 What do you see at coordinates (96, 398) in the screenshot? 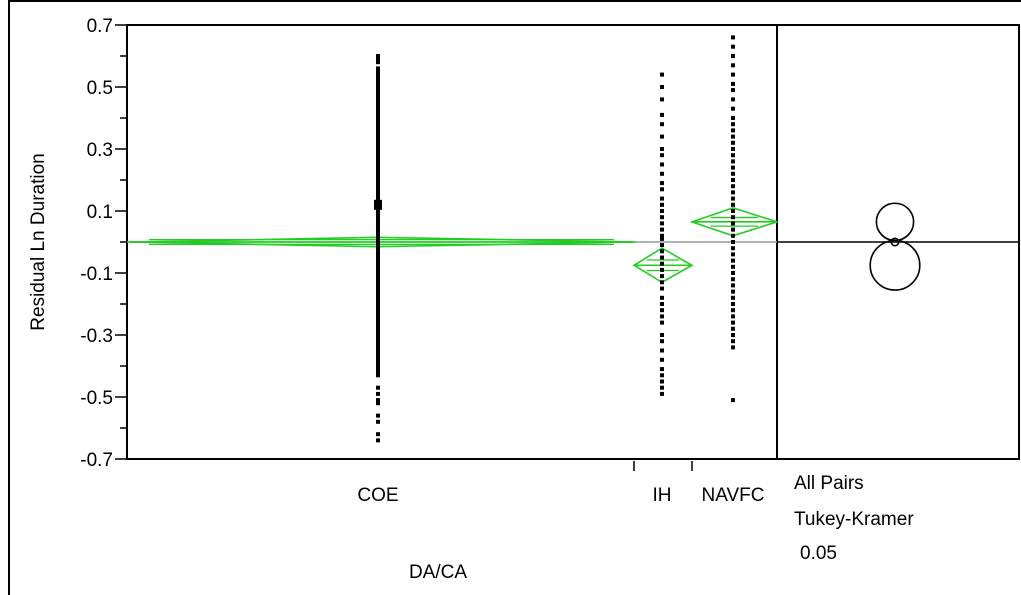
I see `y-tick-label: -0.5` at bounding box center [96, 398].